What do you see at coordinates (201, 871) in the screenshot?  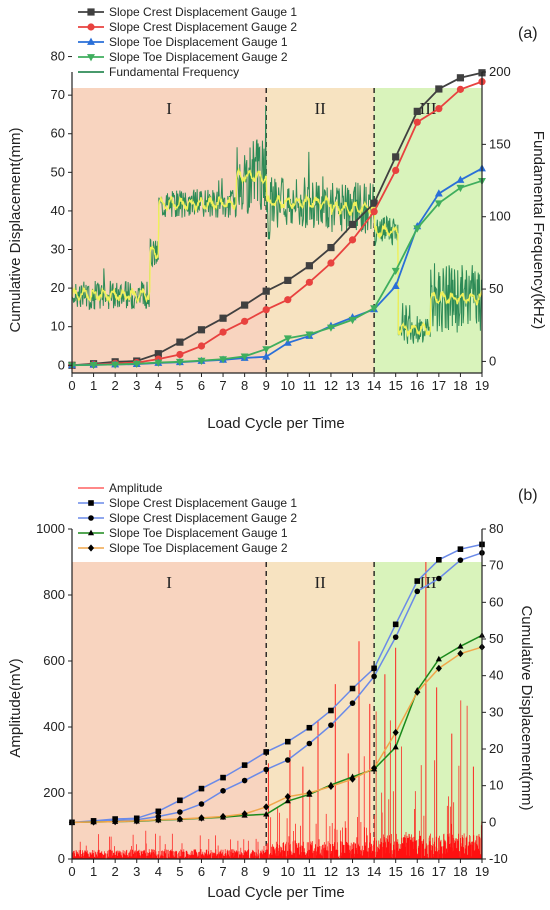 I see `x-tick-label: 6` at bounding box center [201, 871].